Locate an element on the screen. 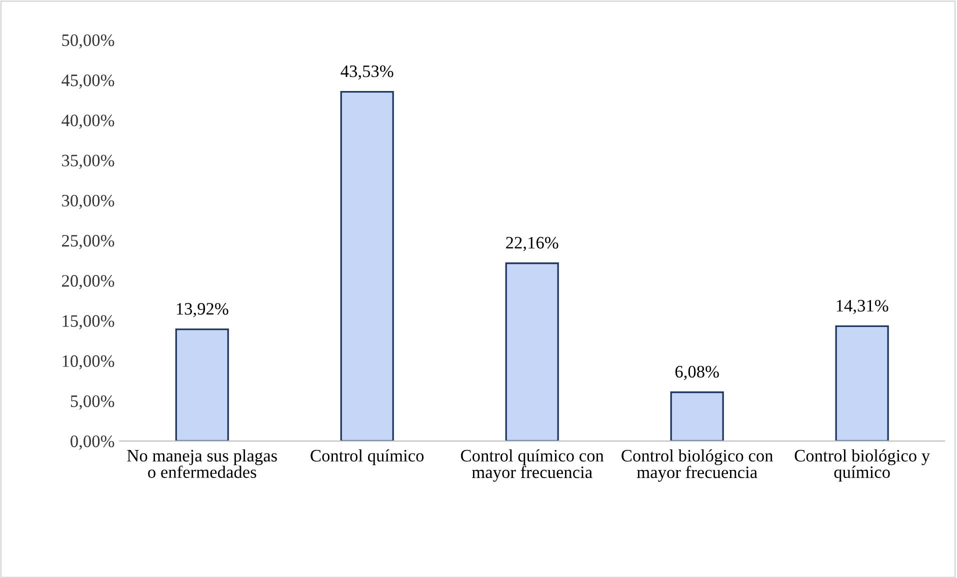 This screenshot has width=957, height=578. y-tick-label: 20,00% is located at coordinates (88, 282).